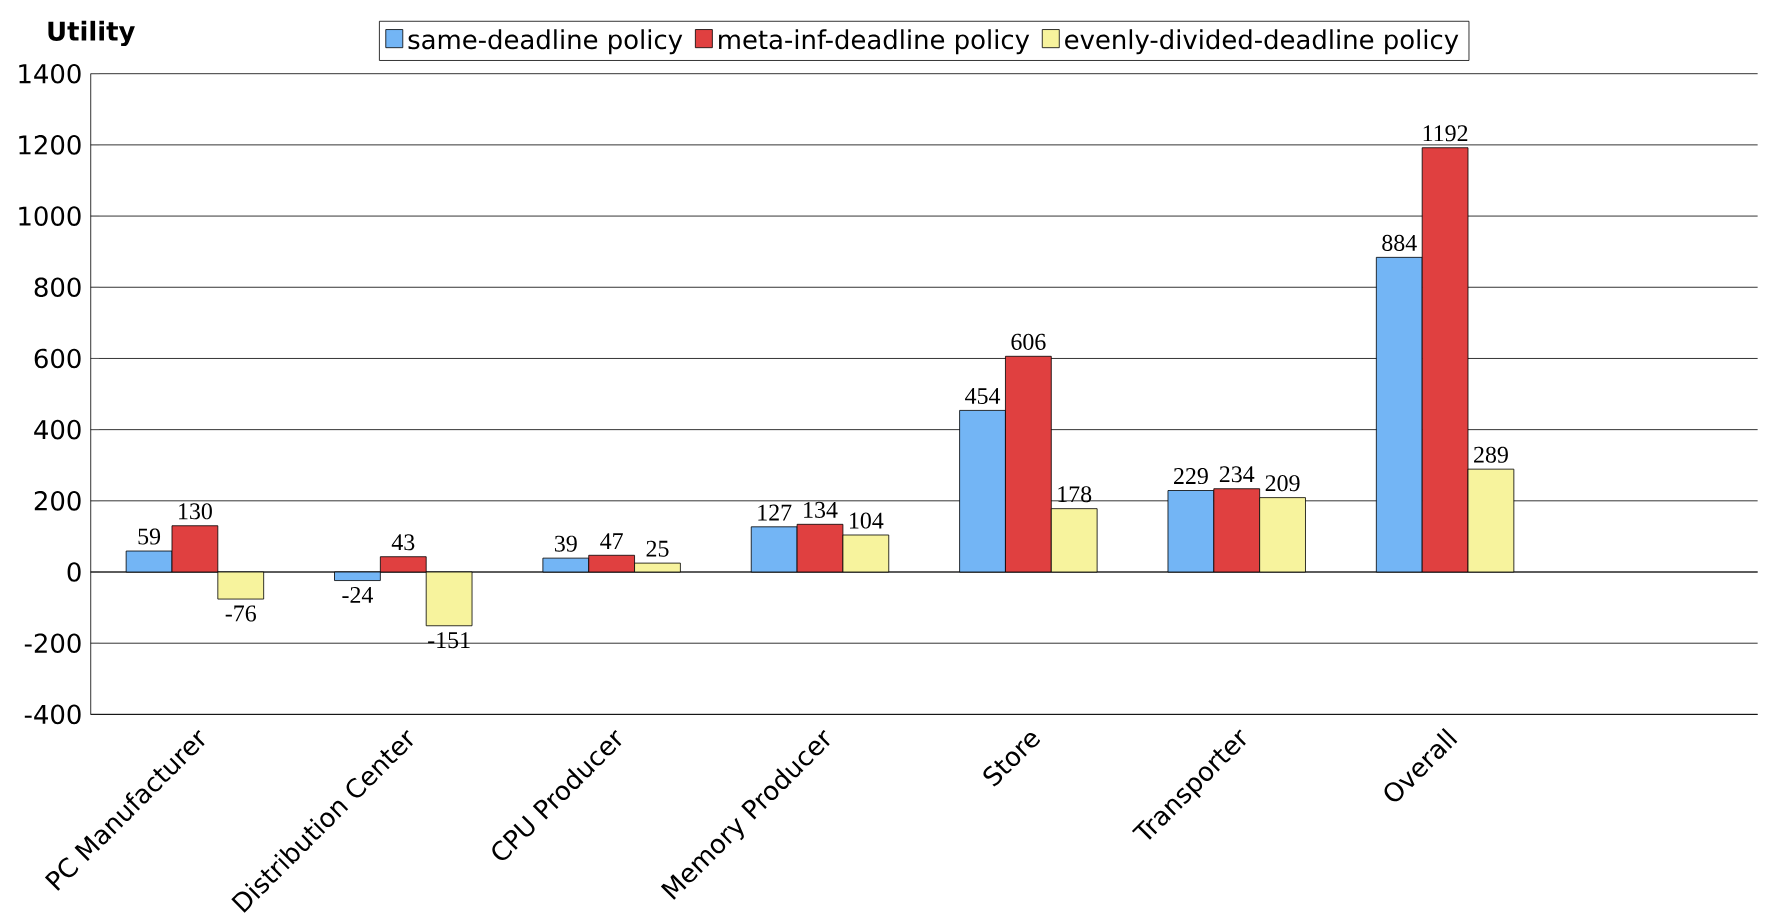 This screenshot has height=919, width=1786. What do you see at coordinates (1237, 474) in the screenshot?
I see `data-label: 234` at bounding box center [1237, 474].